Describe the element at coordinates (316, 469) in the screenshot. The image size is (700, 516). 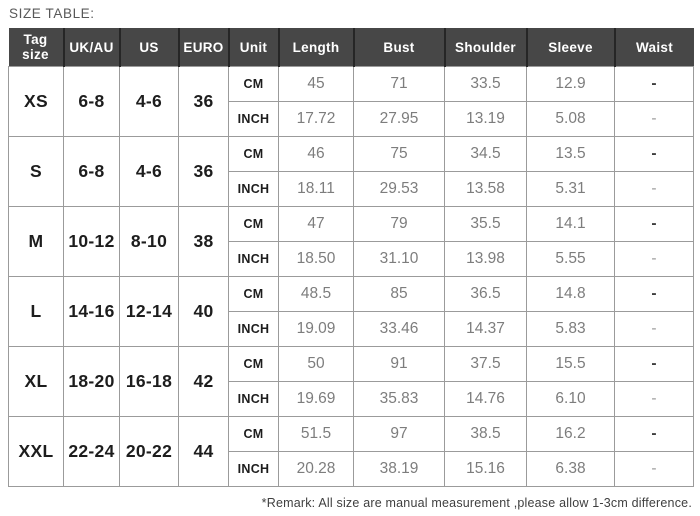
I see `length-value: 20.28` at that location.